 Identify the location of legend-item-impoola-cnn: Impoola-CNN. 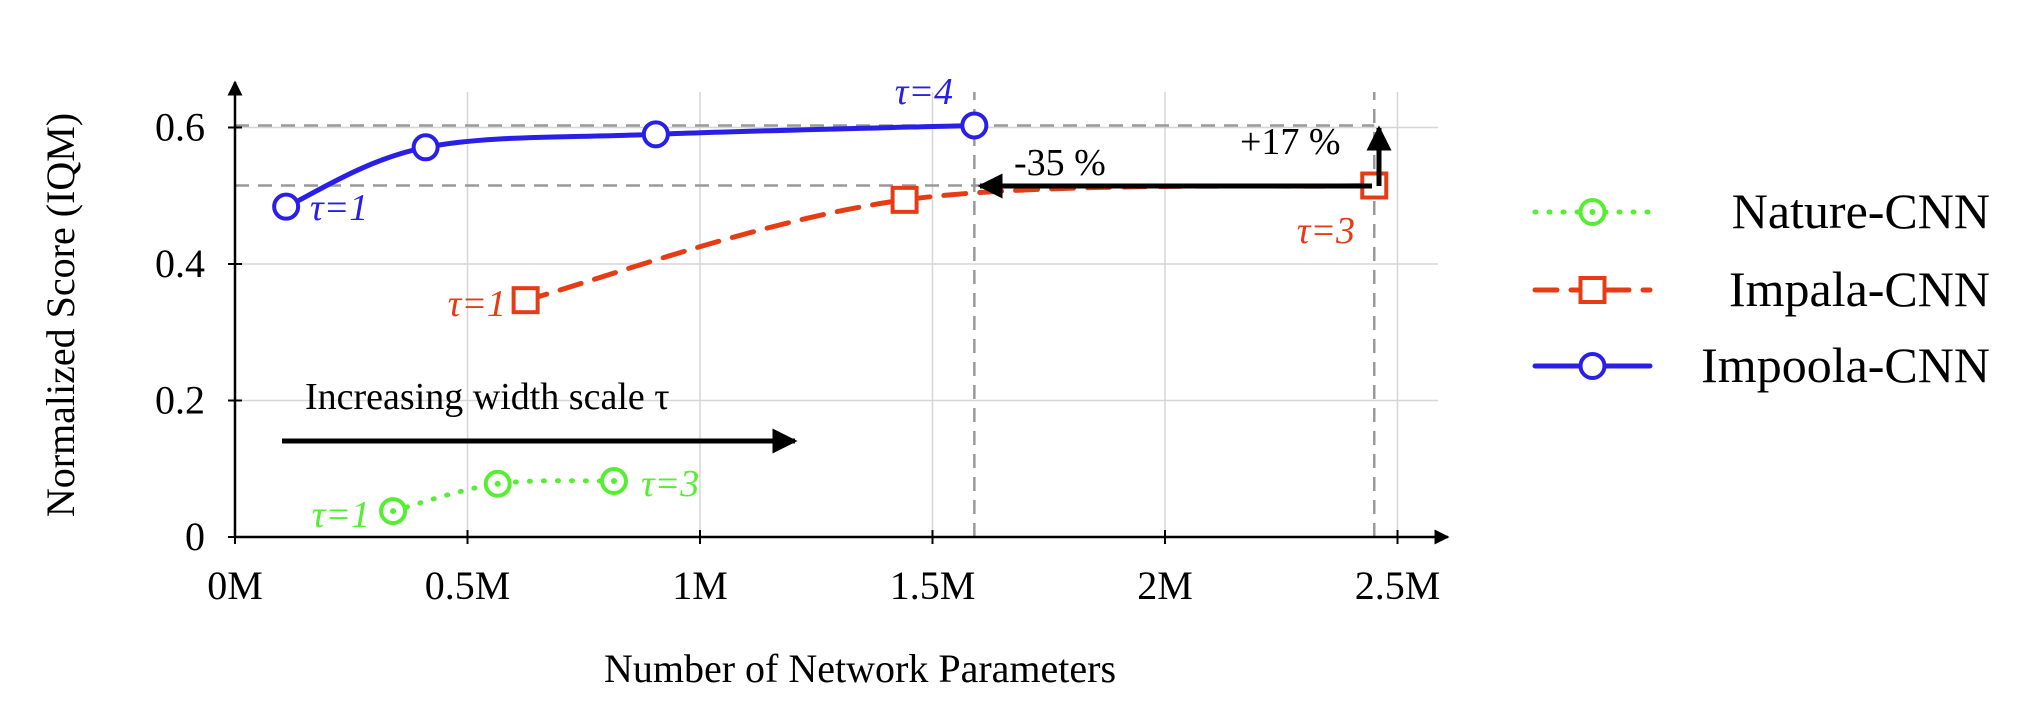
(1761, 365).